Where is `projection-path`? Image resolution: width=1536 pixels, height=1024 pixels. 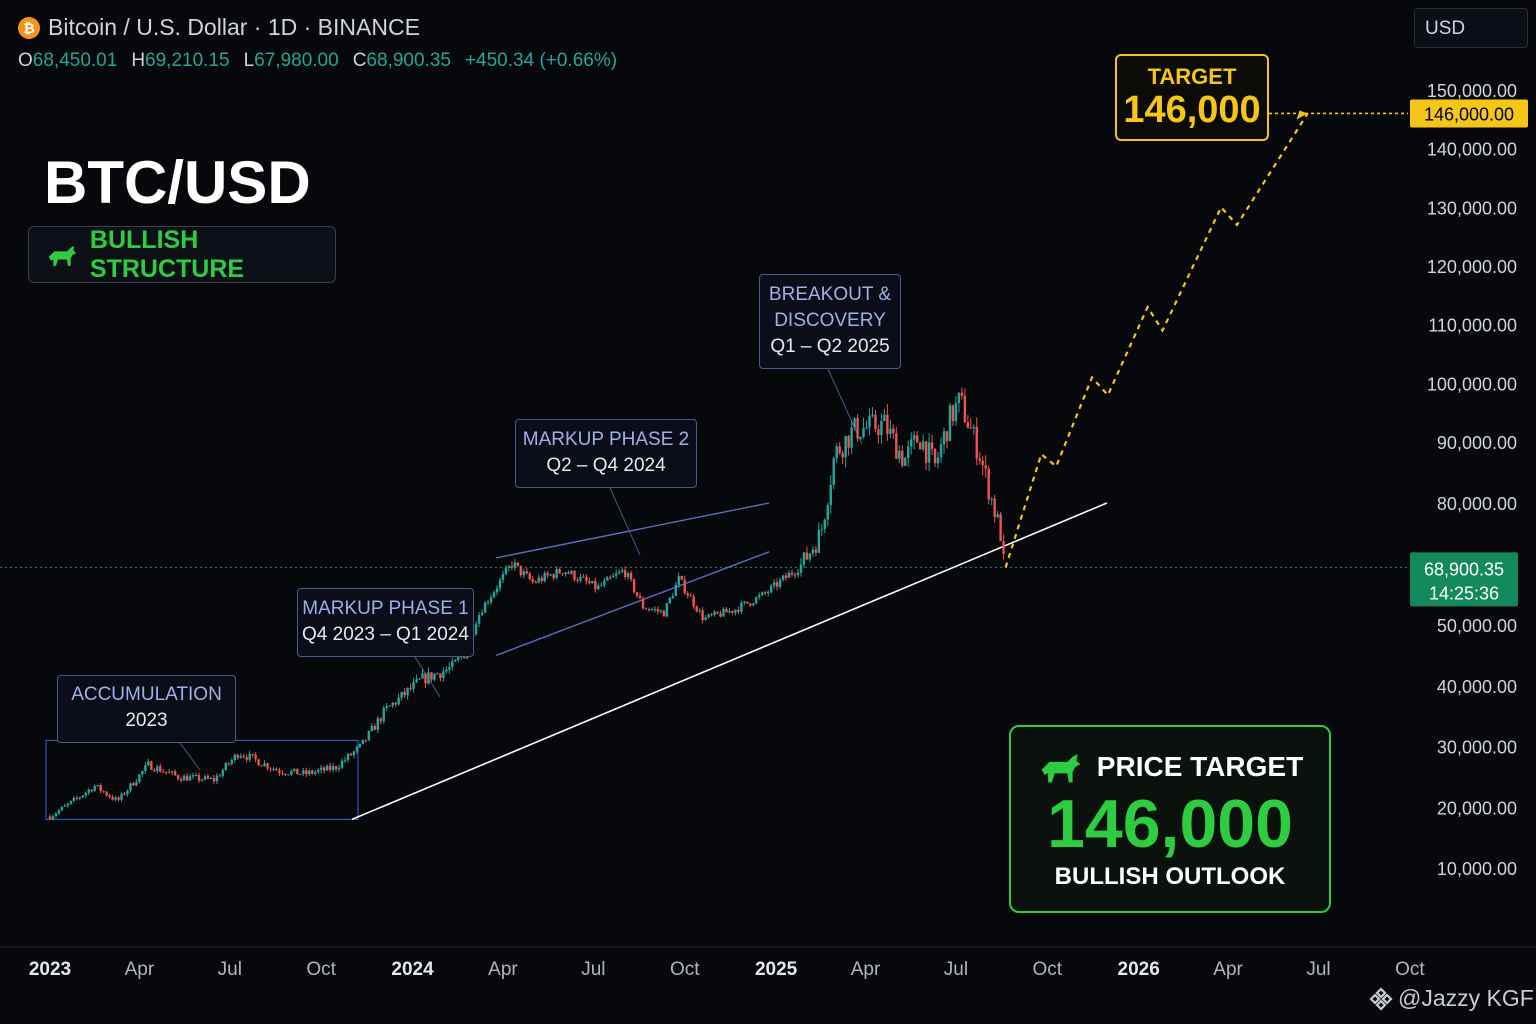 projection-path is located at coordinates (1156, 340).